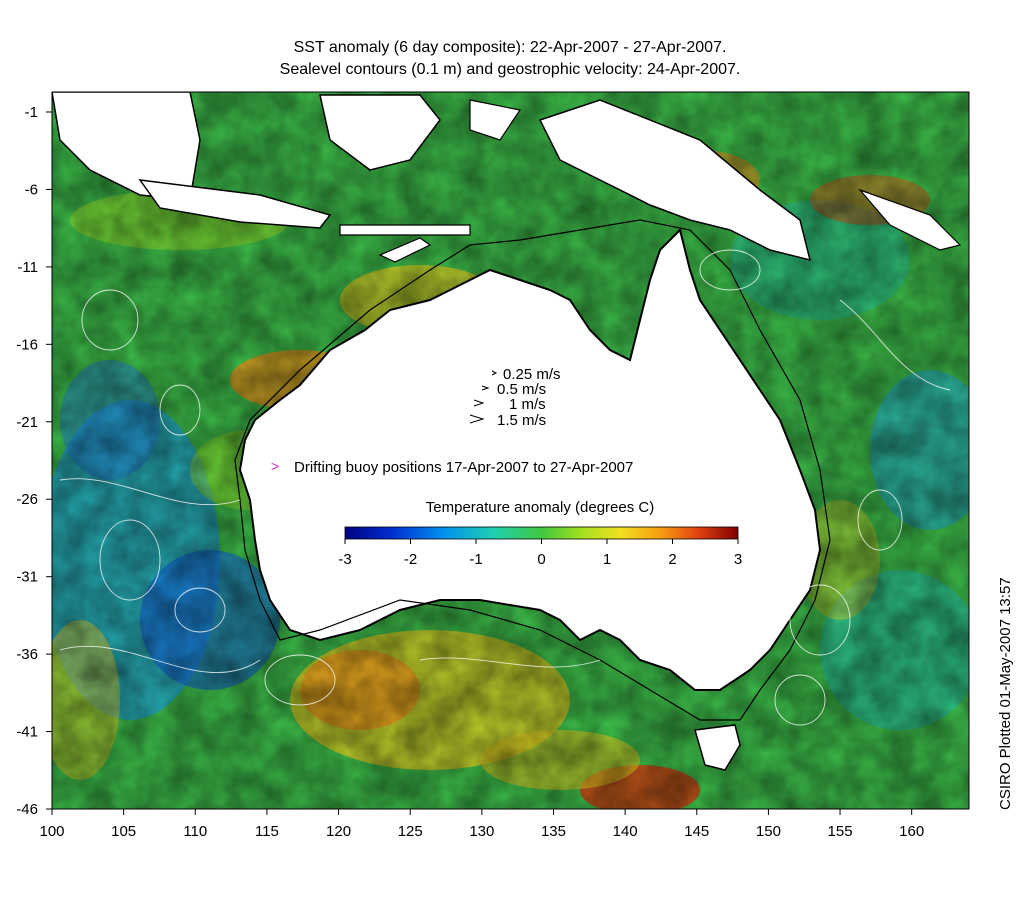 This screenshot has width=1020, height=900. Describe the element at coordinates (607, 559) in the screenshot. I see `colorbar-tick-label: 1` at that location.